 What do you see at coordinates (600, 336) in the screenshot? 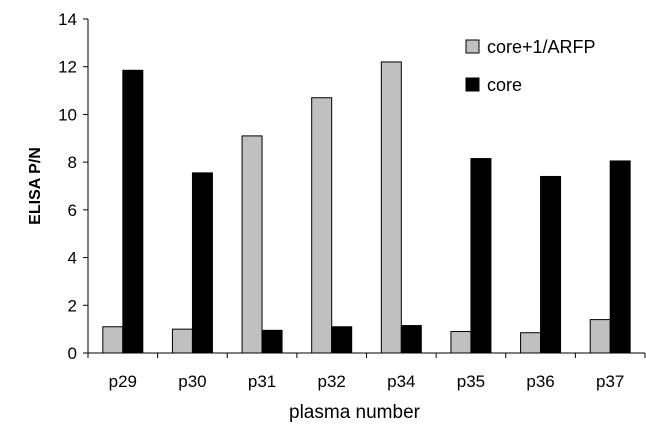
I see `bar-core-1-arfp-p37` at bounding box center [600, 336].